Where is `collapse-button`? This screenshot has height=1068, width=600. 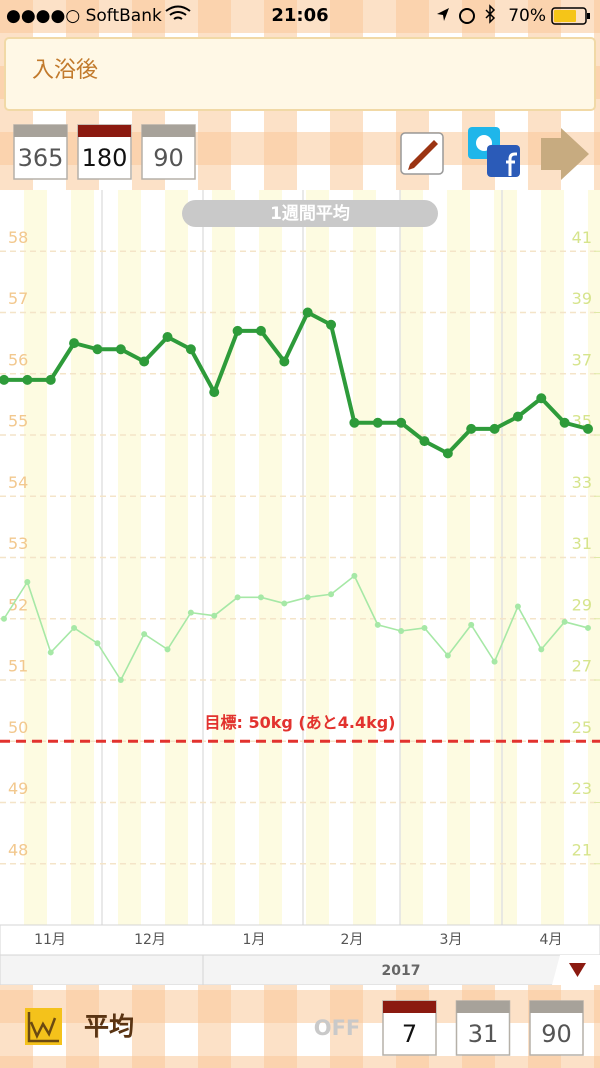
collapse-button is located at coordinates (577, 970).